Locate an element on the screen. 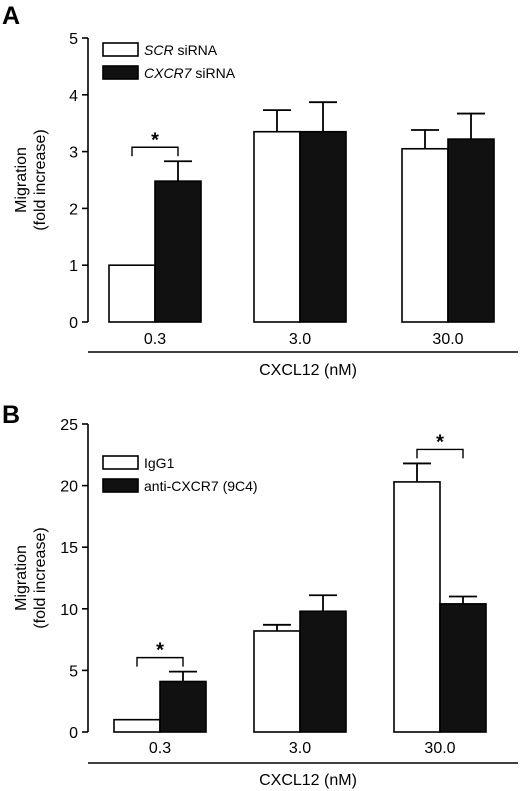  panel-label: B is located at coordinates (11, 415).